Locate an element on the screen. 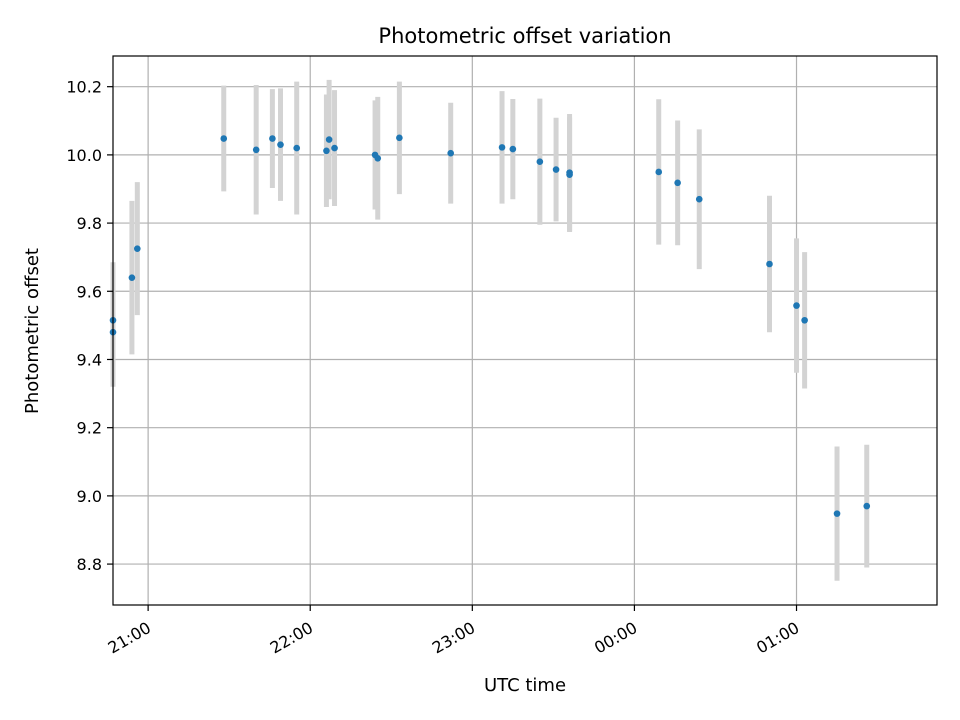 Image resolution: width=960 pixels, height=720 pixels. chart-title: Photometric offset variation is located at coordinates (524, 36).